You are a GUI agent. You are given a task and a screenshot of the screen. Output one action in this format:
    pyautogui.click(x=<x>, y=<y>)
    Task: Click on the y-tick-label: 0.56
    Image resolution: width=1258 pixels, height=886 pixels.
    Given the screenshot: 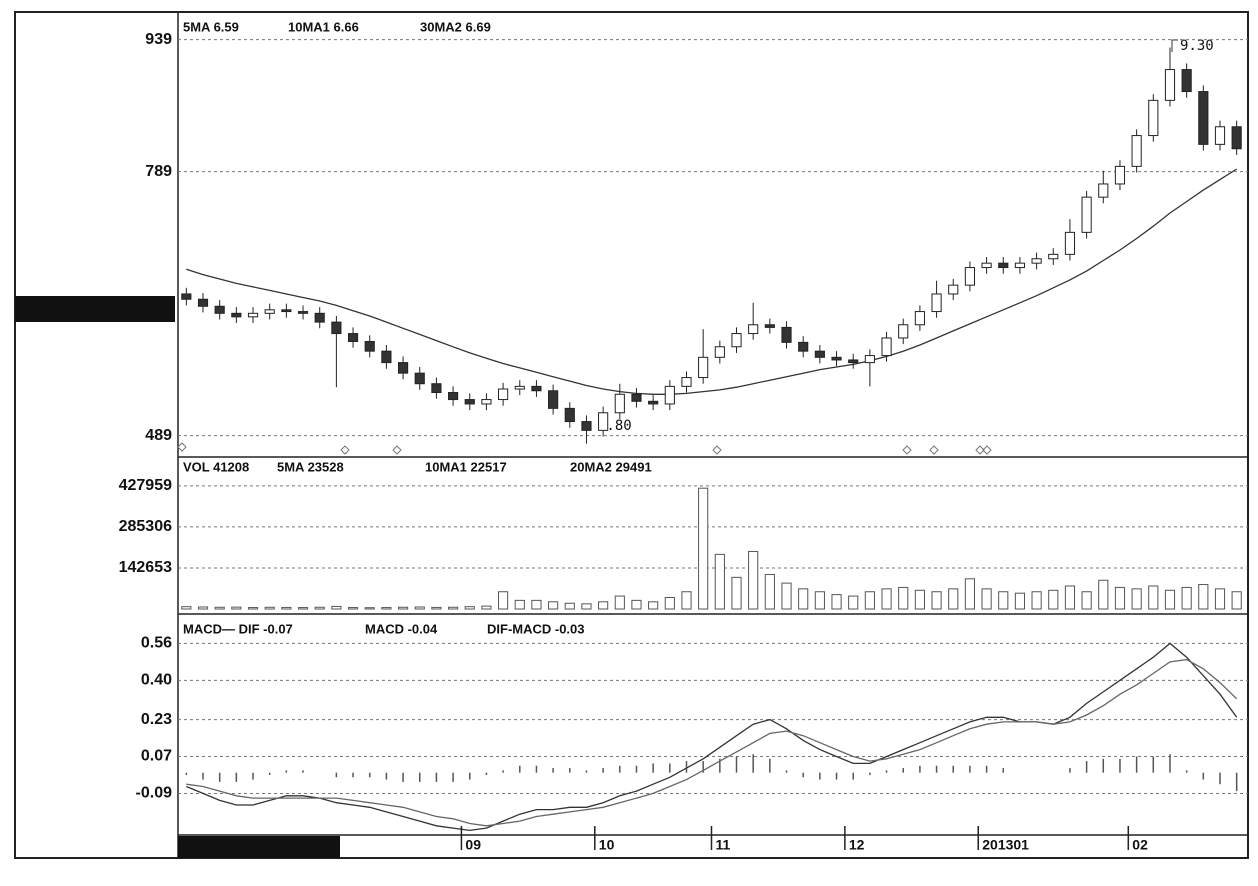 What is the action you would take?
    pyautogui.click(x=156, y=643)
    